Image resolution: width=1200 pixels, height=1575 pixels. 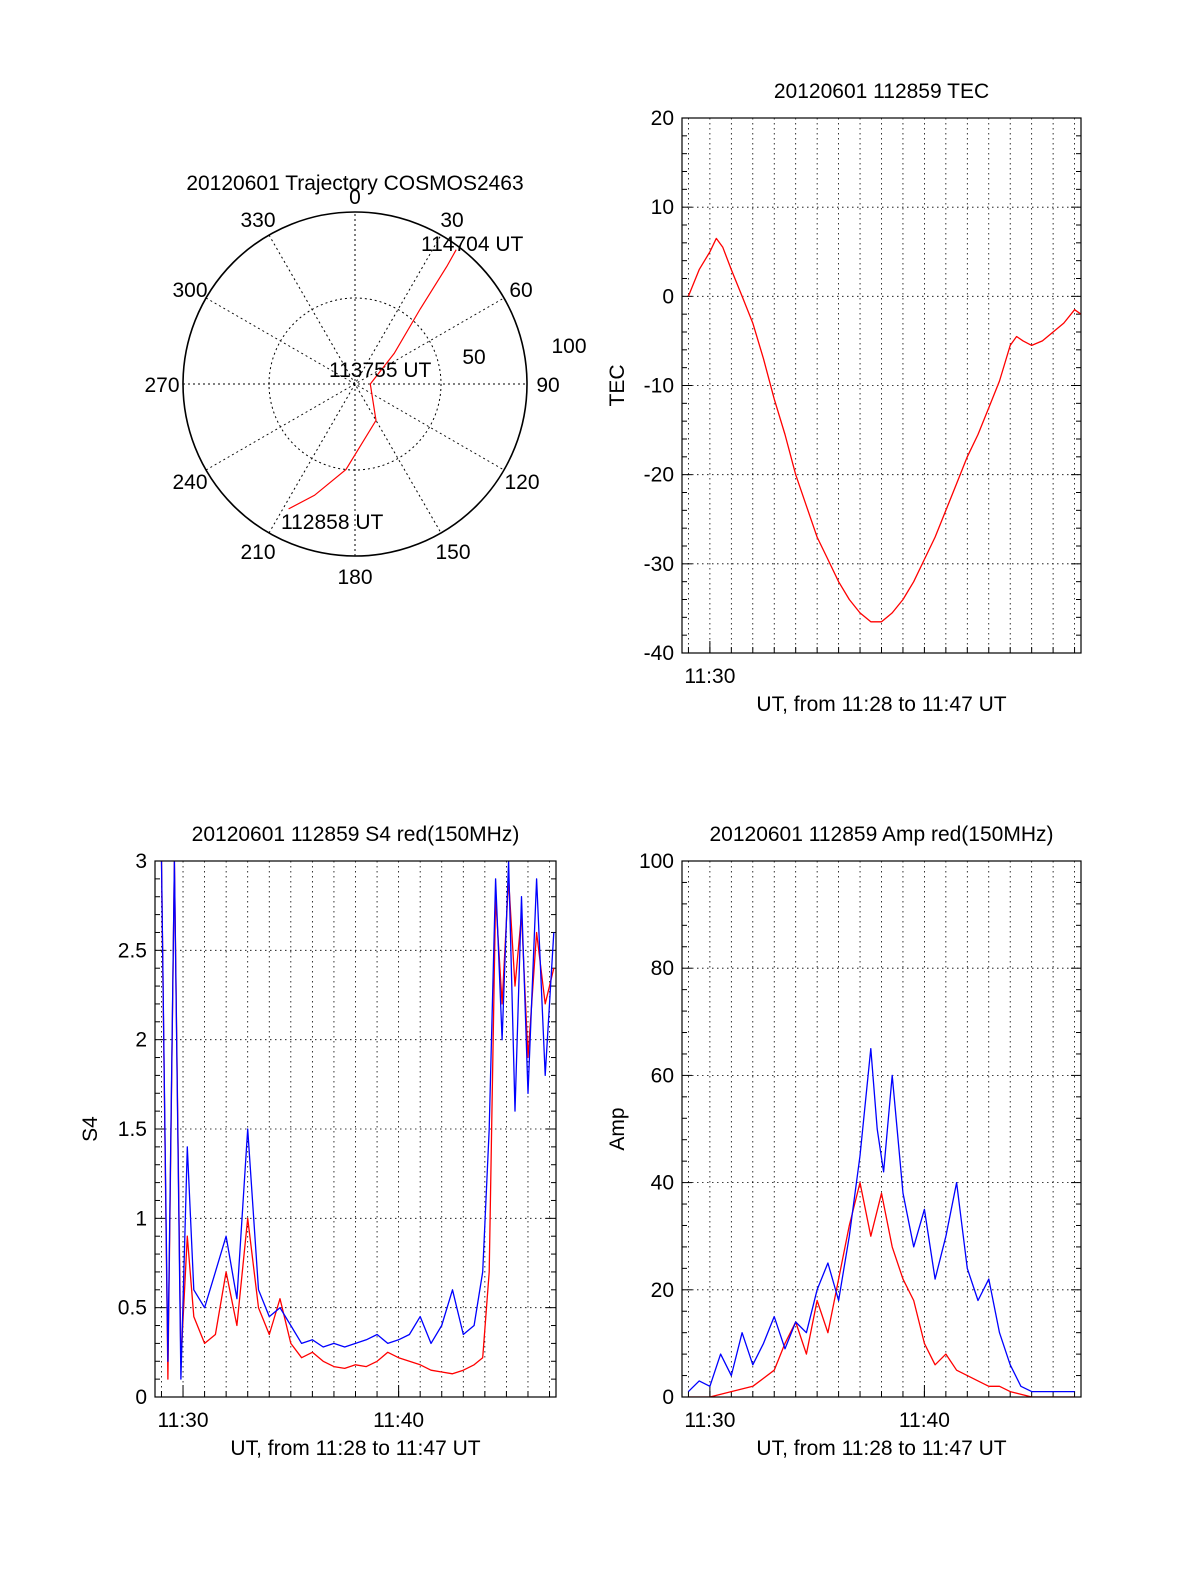 What do you see at coordinates (380, 370) in the screenshot?
I see `point-label-mid: 113755 UT` at bounding box center [380, 370].